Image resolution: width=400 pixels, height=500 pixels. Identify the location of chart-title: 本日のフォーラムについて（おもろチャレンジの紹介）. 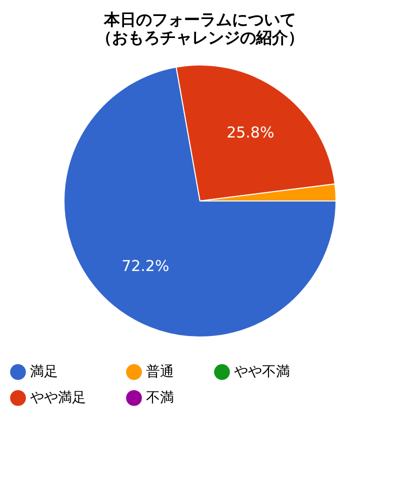
(200, 28).